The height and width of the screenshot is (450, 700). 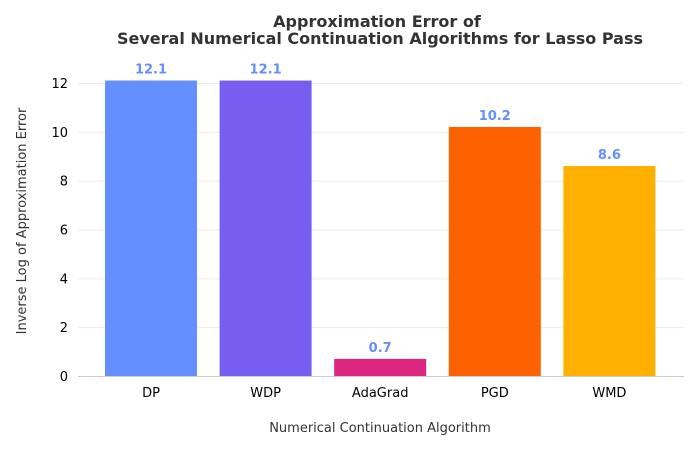 I want to click on data-label-pgd: 10.2, so click(x=495, y=116).